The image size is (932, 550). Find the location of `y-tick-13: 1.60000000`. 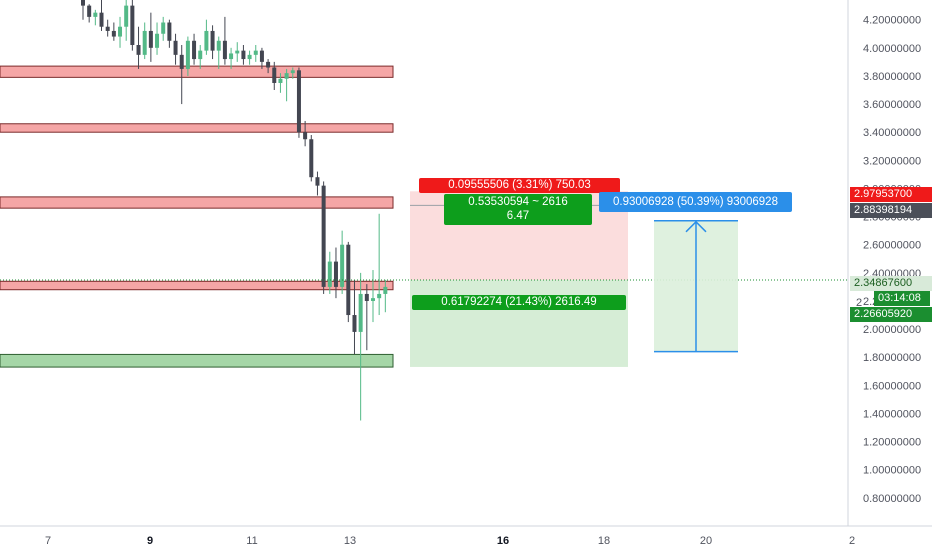

y-tick-13: 1.60000000 is located at coordinates (892, 386).